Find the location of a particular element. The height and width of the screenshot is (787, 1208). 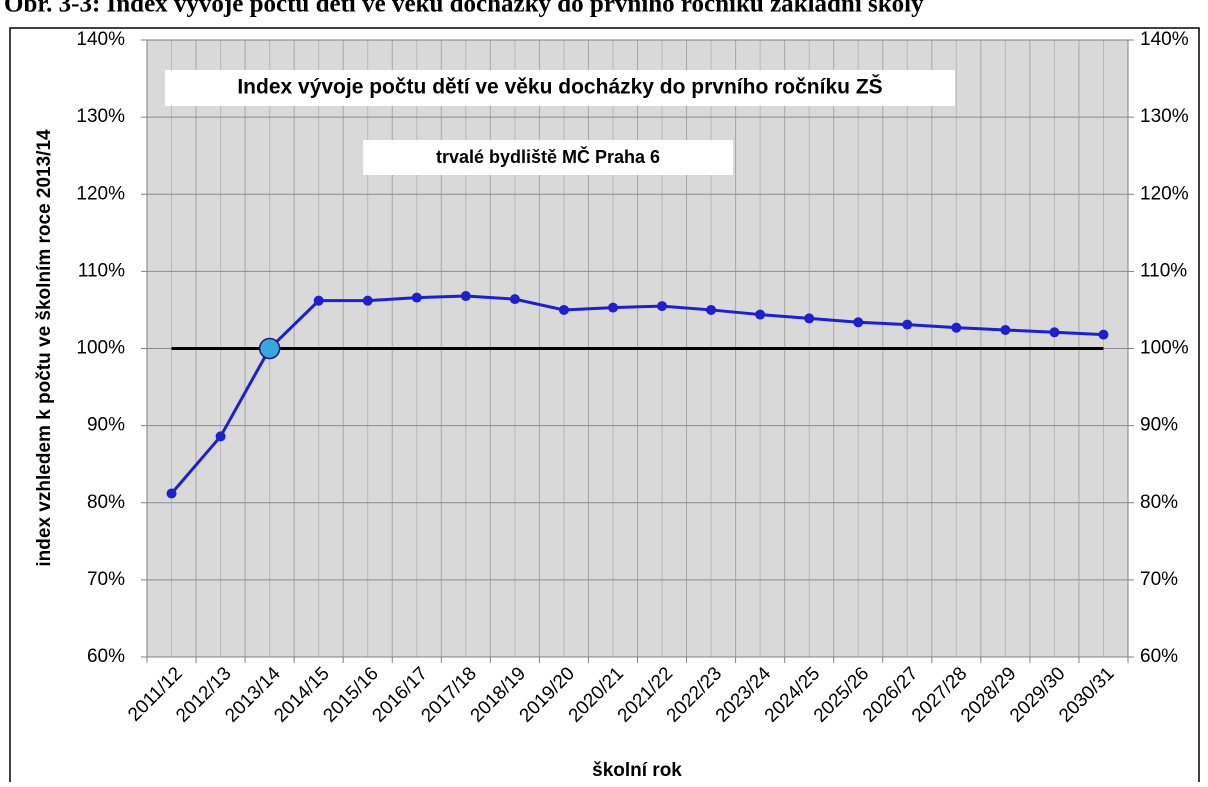

y-tick-label: 70% is located at coordinates (106, 579).